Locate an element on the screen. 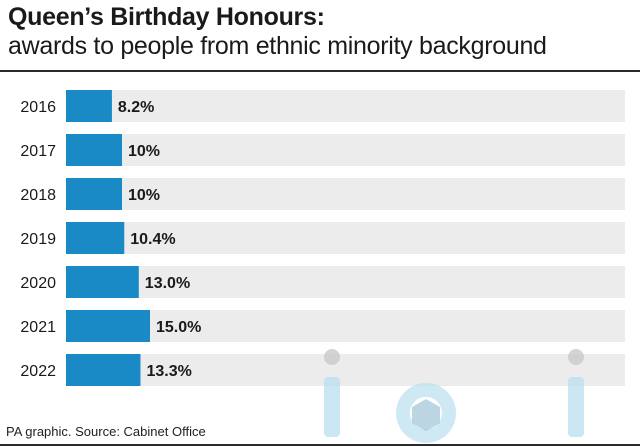 This screenshot has width=640, height=447. value-label: 13.3% is located at coordinates (168, 371).